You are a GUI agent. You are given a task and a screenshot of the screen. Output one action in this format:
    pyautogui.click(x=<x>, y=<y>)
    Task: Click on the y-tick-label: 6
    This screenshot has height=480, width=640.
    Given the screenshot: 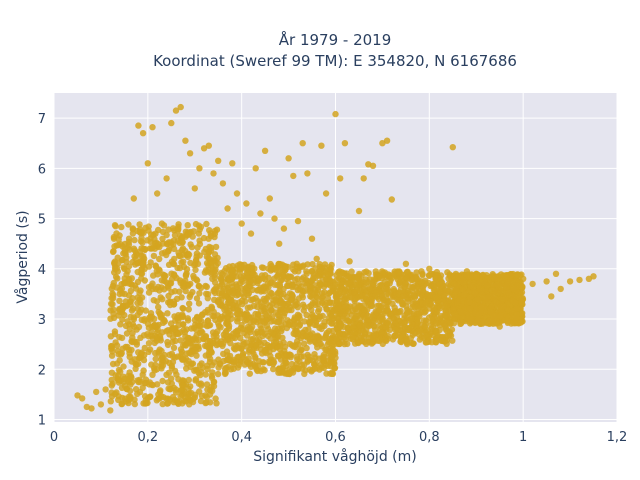 What is the action you would take?
    pyautogui.click(x=42, y=169)
    